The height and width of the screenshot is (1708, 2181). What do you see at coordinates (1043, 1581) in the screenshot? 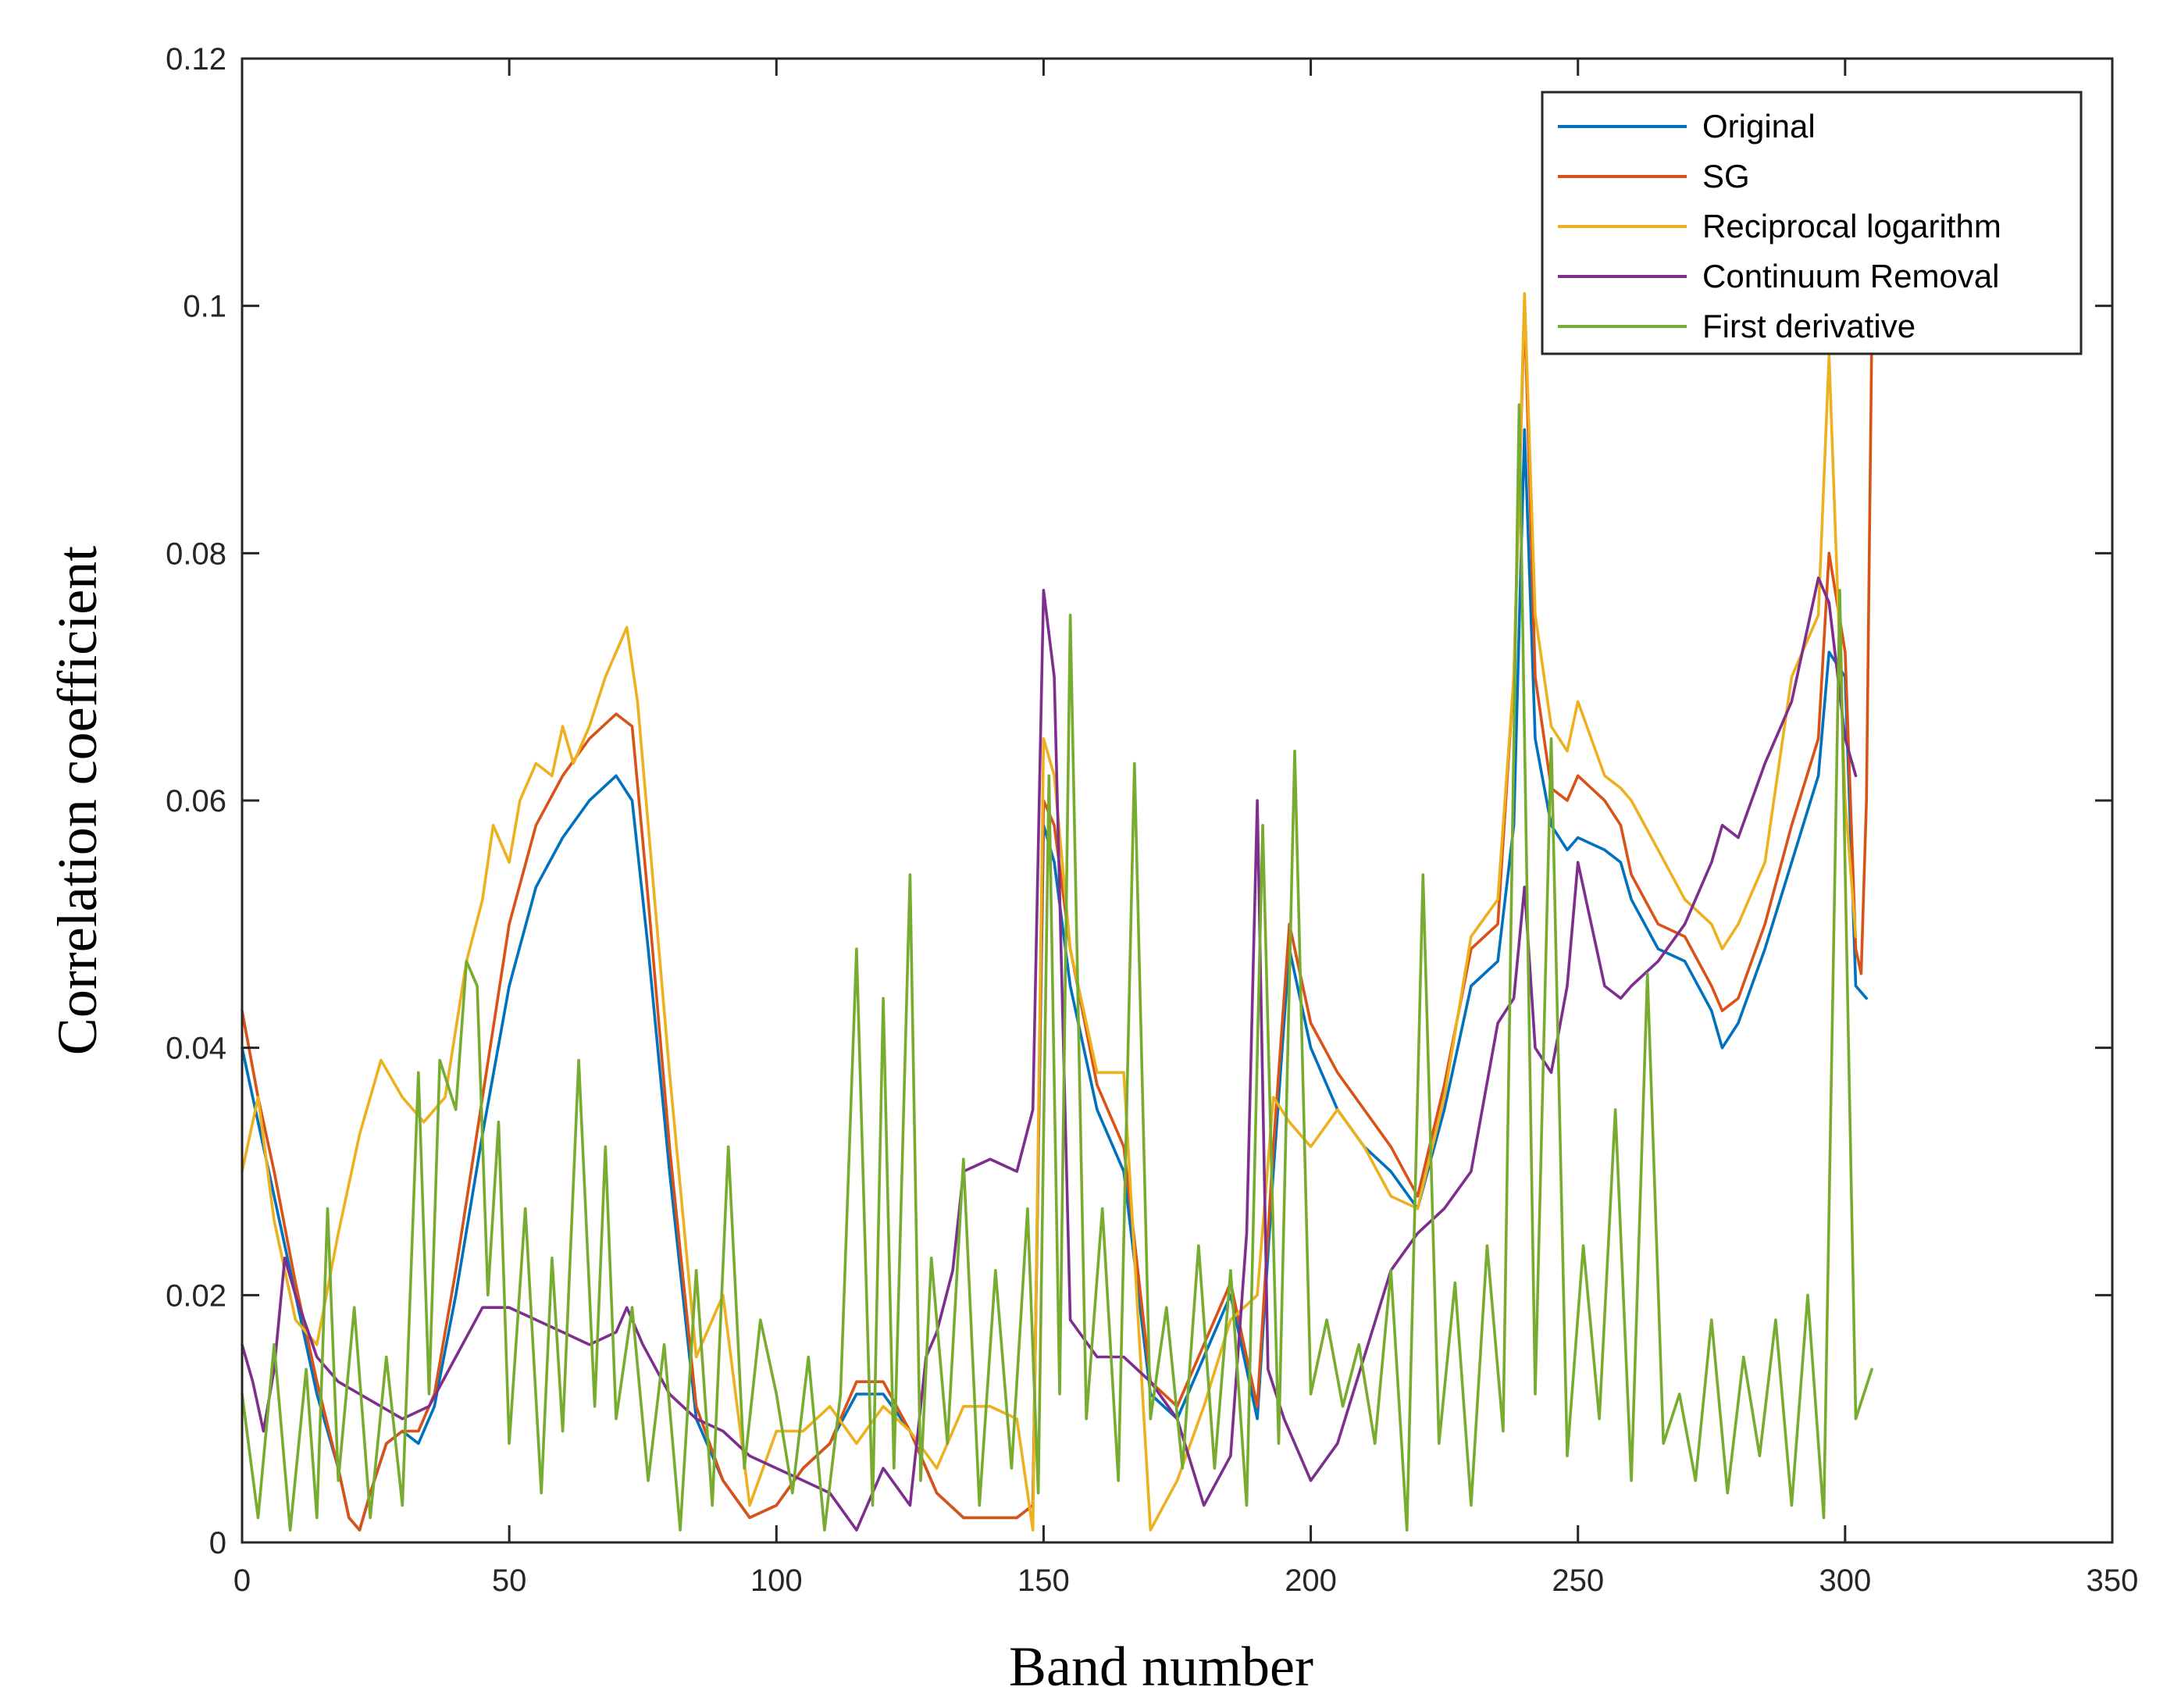
I see `x-tick-label: 150` at bounding box center [1043, 1581].